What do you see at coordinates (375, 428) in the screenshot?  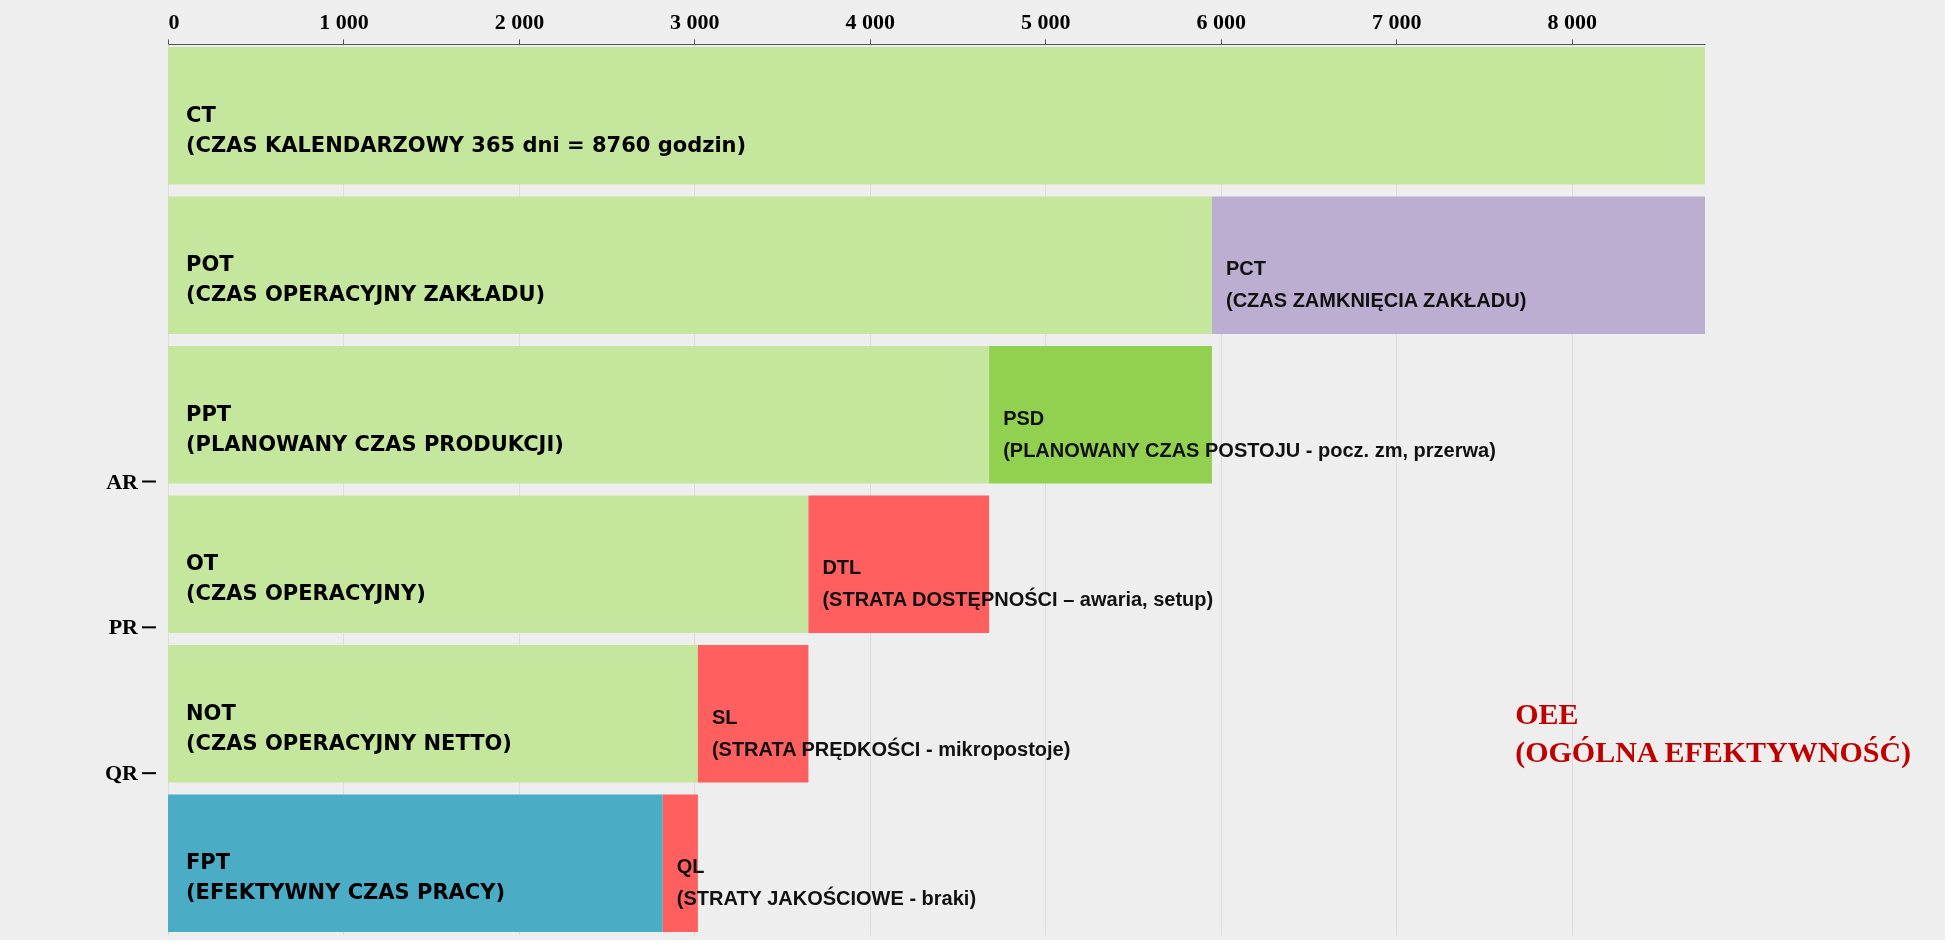 I see `data-label: PPT (PLANOWANY CZAS PRODUKCJI)` at bounding box center [375, 428].